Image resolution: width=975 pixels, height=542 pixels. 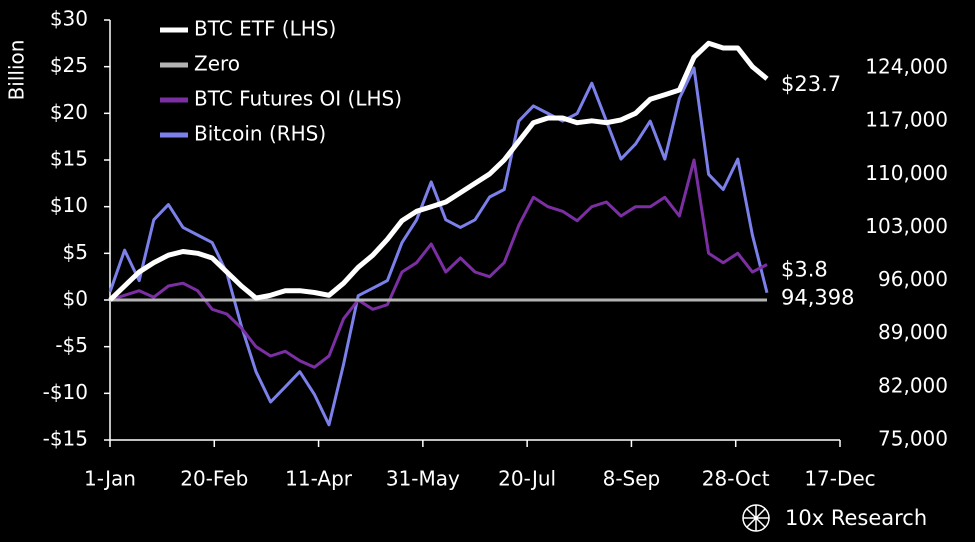 What do you see at coordinates (75, 299) in the screenshot?
I see `y-tick-label: $0` at bounding box center [75, 299].